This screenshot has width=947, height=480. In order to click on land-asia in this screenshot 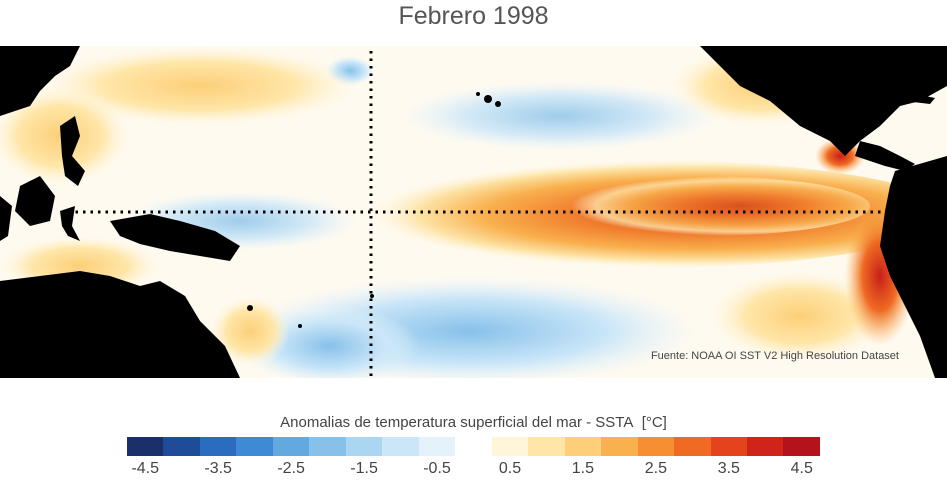, I will do `click(40, 81)`.